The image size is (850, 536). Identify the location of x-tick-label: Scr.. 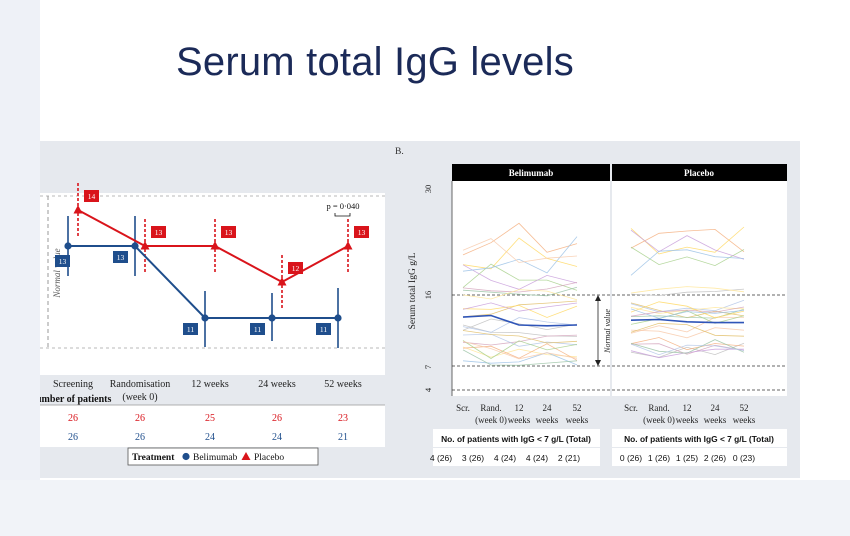
(631, 408).